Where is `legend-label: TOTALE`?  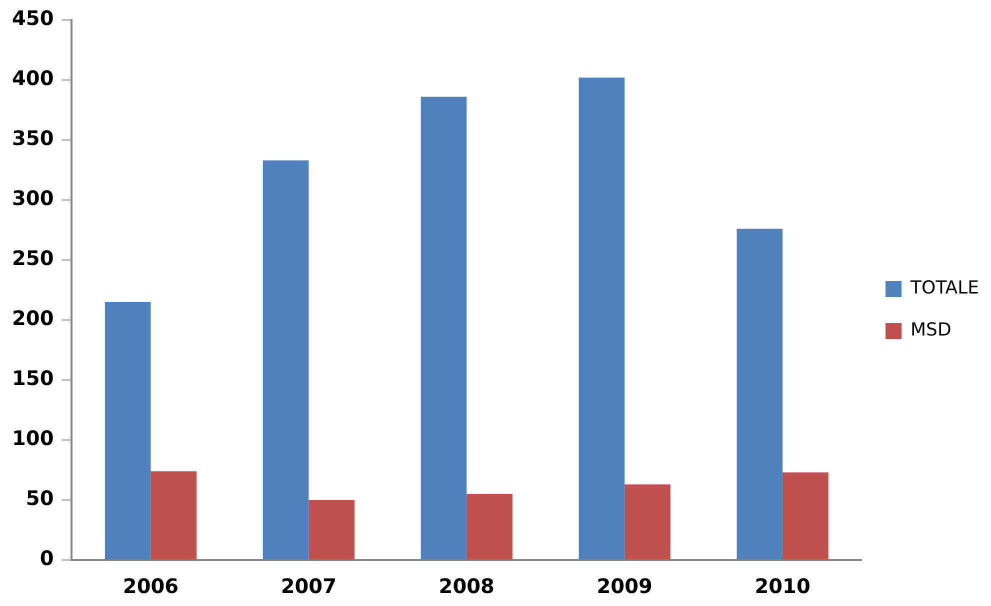
legend-label: TOTALE is located at coordinates (945, 288).